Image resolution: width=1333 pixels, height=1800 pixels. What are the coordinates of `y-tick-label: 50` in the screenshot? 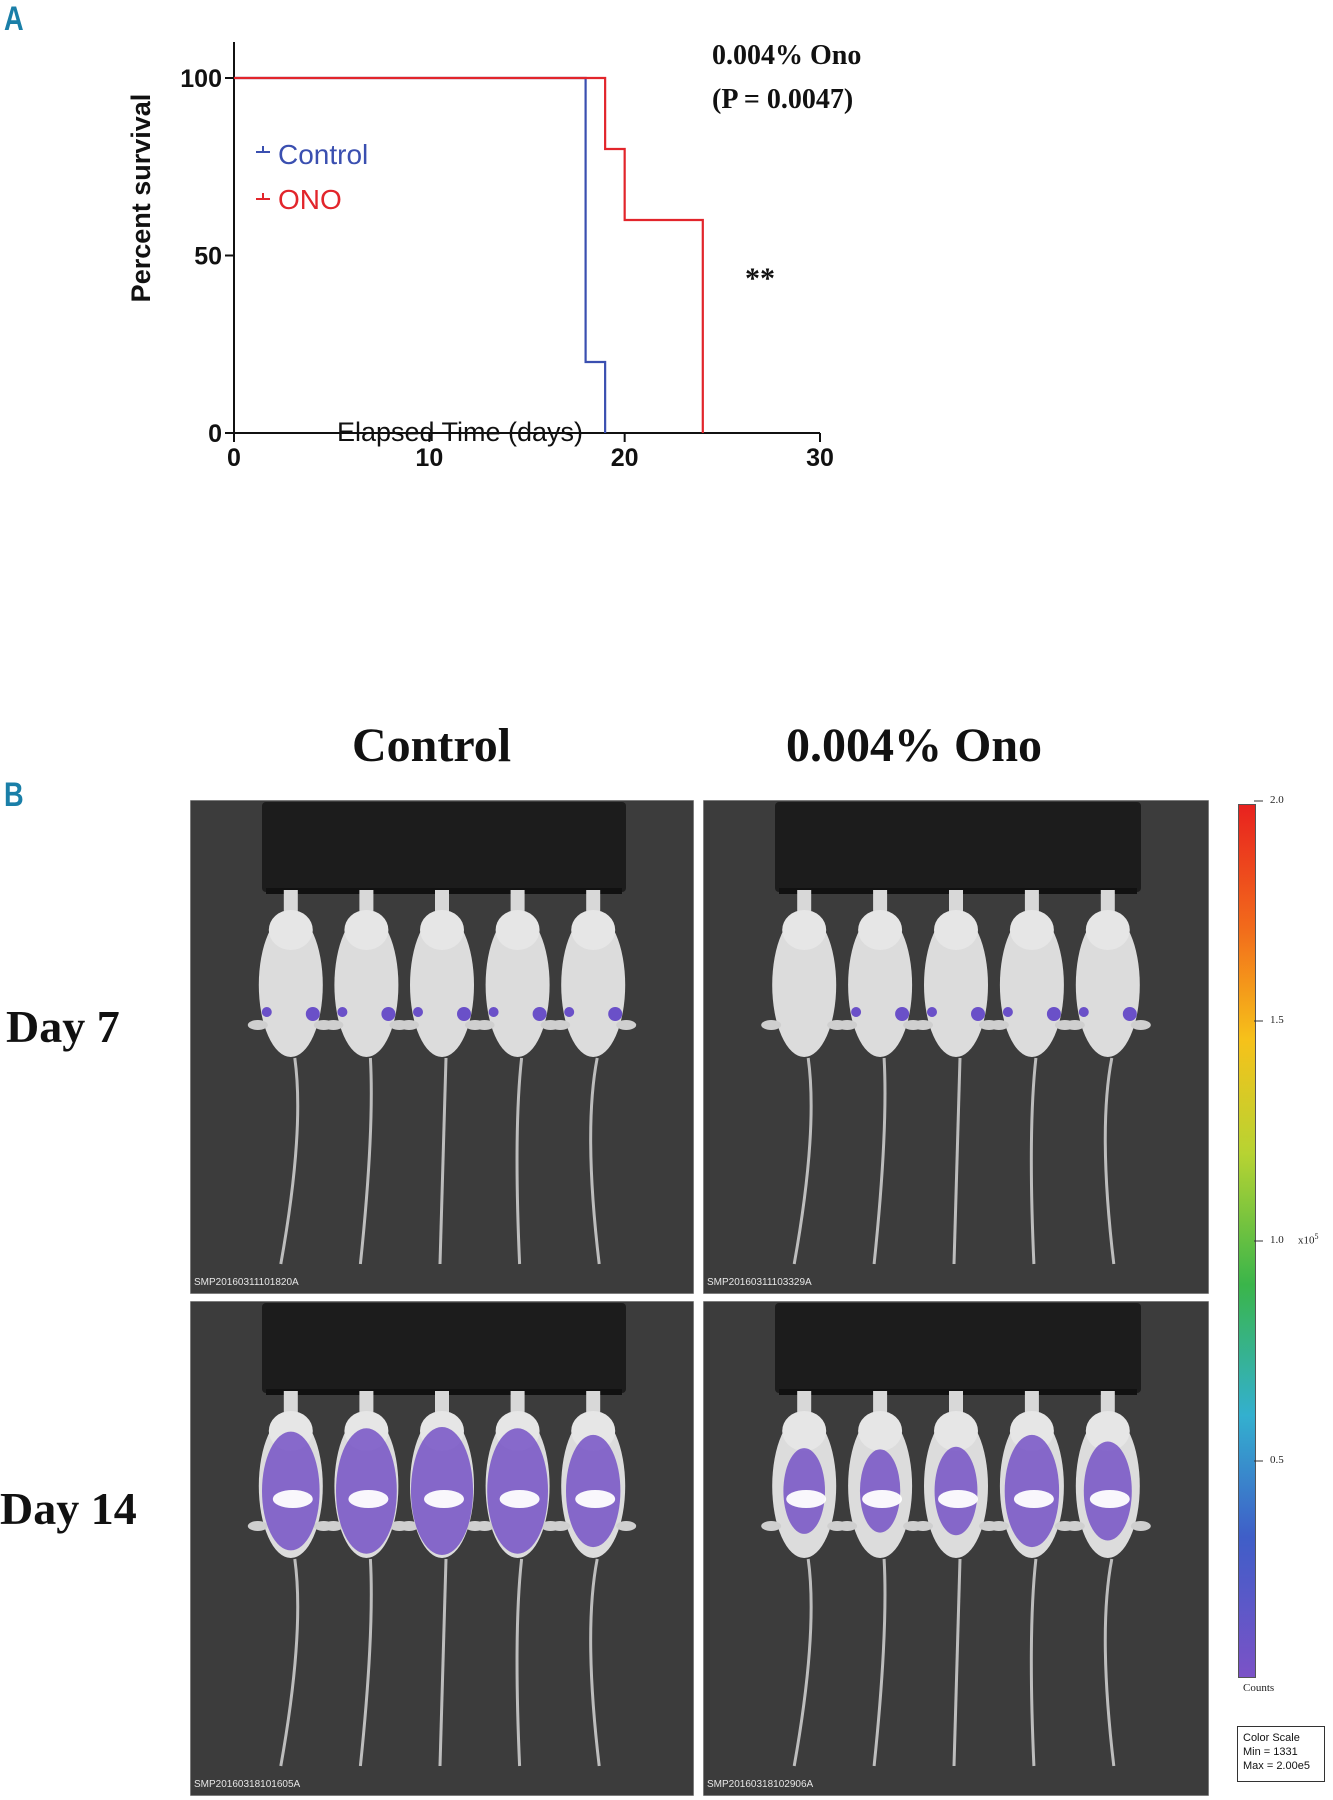 It's located at (208, 257).